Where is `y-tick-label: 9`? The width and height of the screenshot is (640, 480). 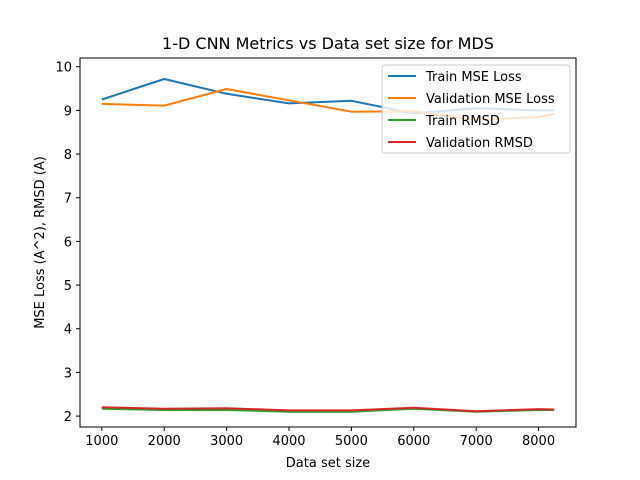 y-tick-label: 9 is located at coordinates (68, 111).